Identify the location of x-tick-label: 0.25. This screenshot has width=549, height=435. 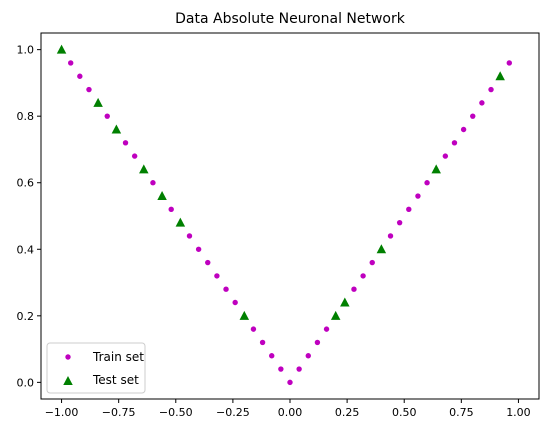
(347, 412).